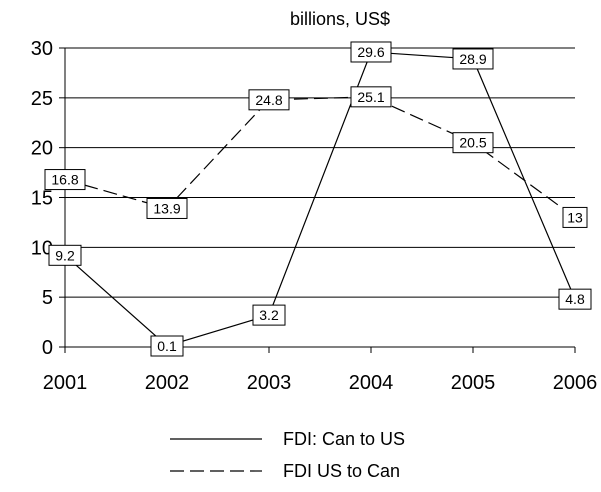  I want to click on data-label: 29.6, so click(371, 52).